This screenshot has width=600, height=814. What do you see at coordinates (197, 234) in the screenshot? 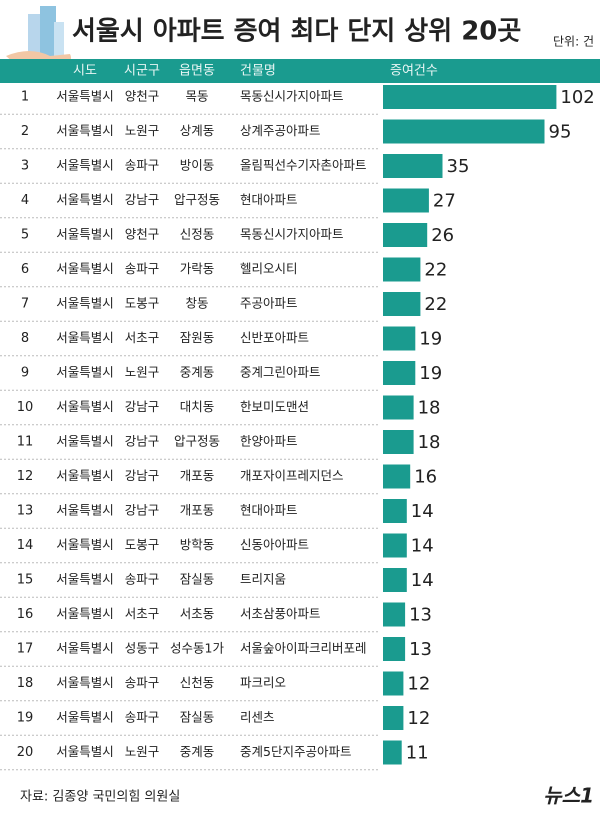
I see `cell: 신정동` at bounding box center [197, 234].